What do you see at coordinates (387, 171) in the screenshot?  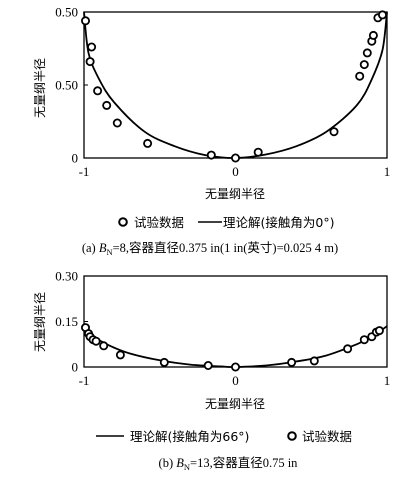 I see `chart-a-x-tick-label: 1` at bounding box center [387, 171].